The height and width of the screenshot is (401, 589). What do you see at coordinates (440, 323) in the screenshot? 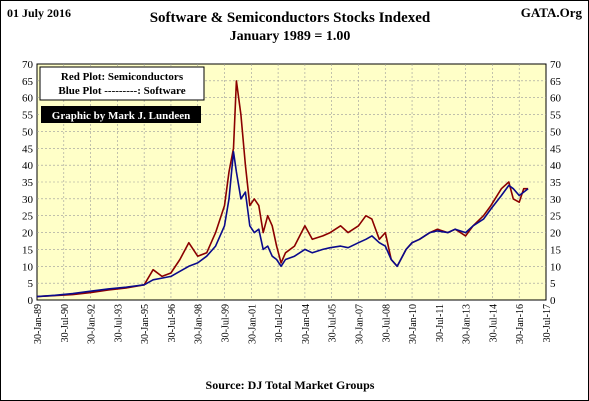
I see `x-tick-label: 30-Jul-11` at bounding box center [440, 323].